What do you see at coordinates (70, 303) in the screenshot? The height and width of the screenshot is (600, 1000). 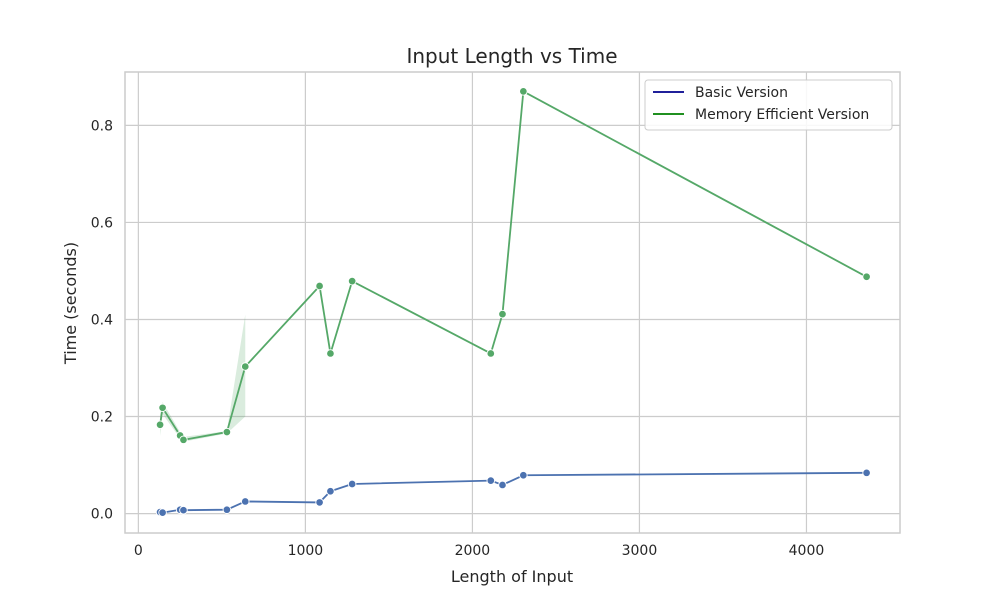 I see `y-axis-title: Time (seconds)` at bounding box center [70, 303].